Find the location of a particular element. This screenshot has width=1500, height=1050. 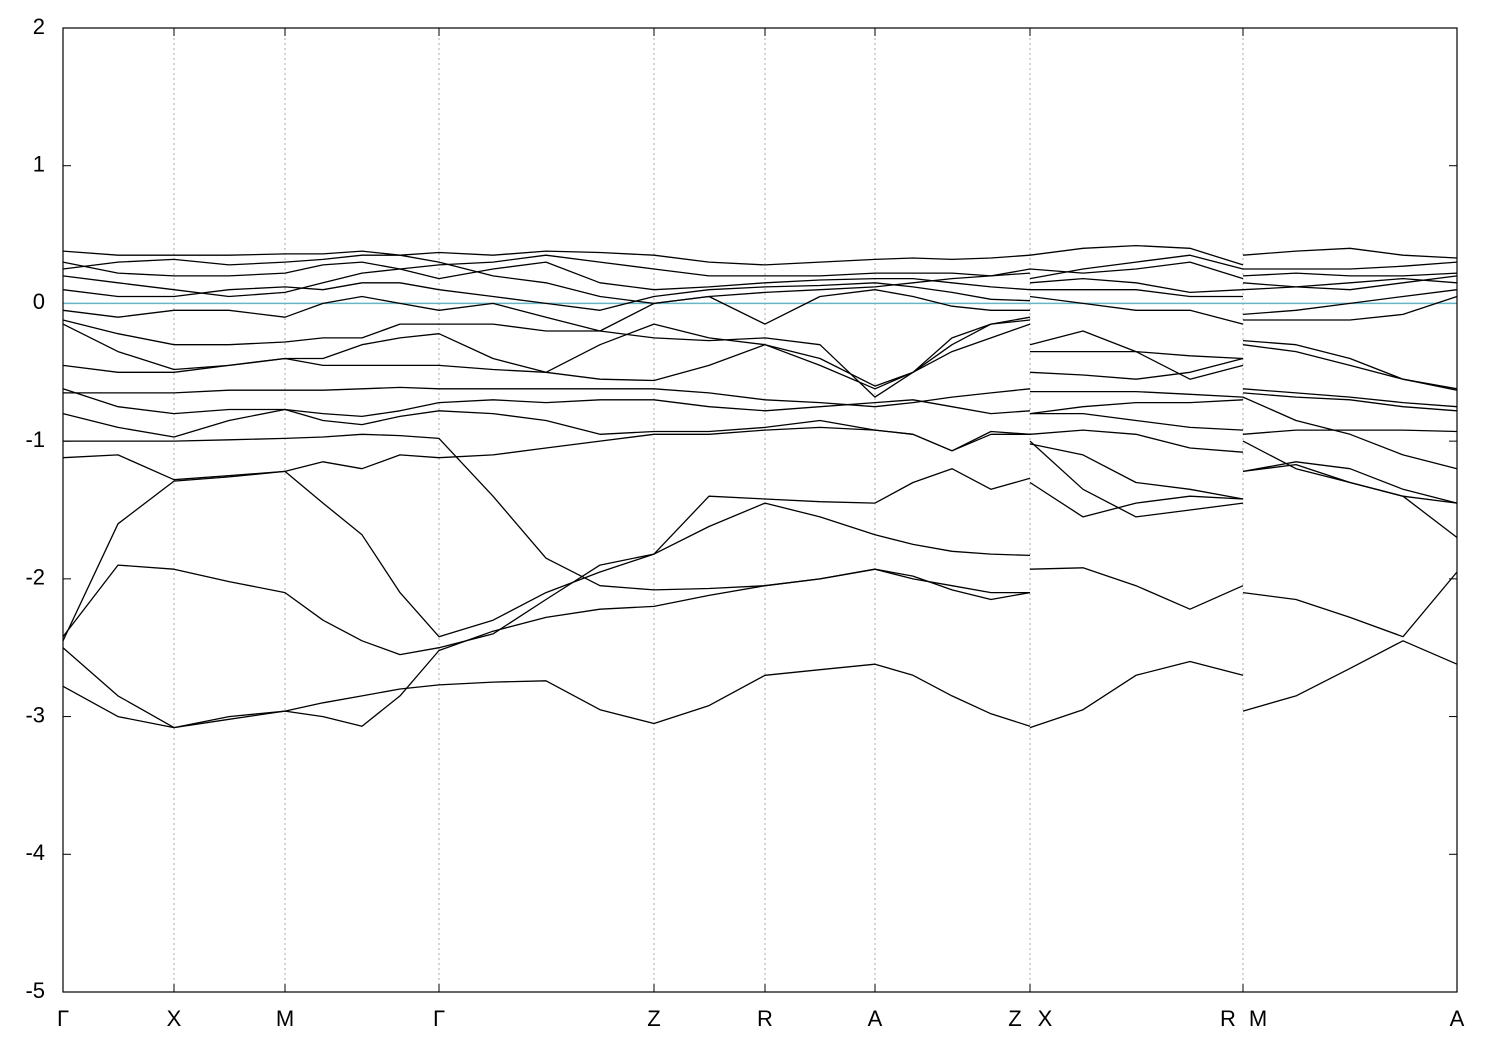

y-tick-label: -1 is located at coordinates (35, 439).